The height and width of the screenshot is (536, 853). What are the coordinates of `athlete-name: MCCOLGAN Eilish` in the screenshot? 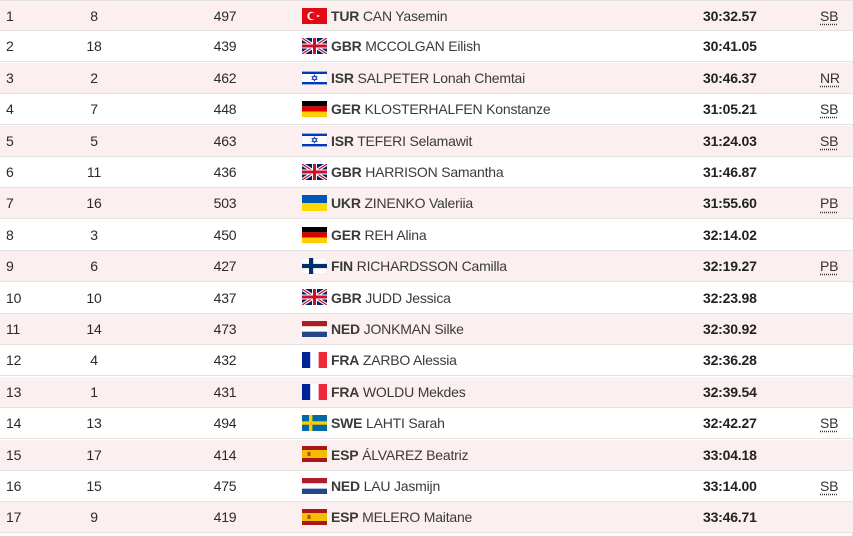 It's located at (423, 46).